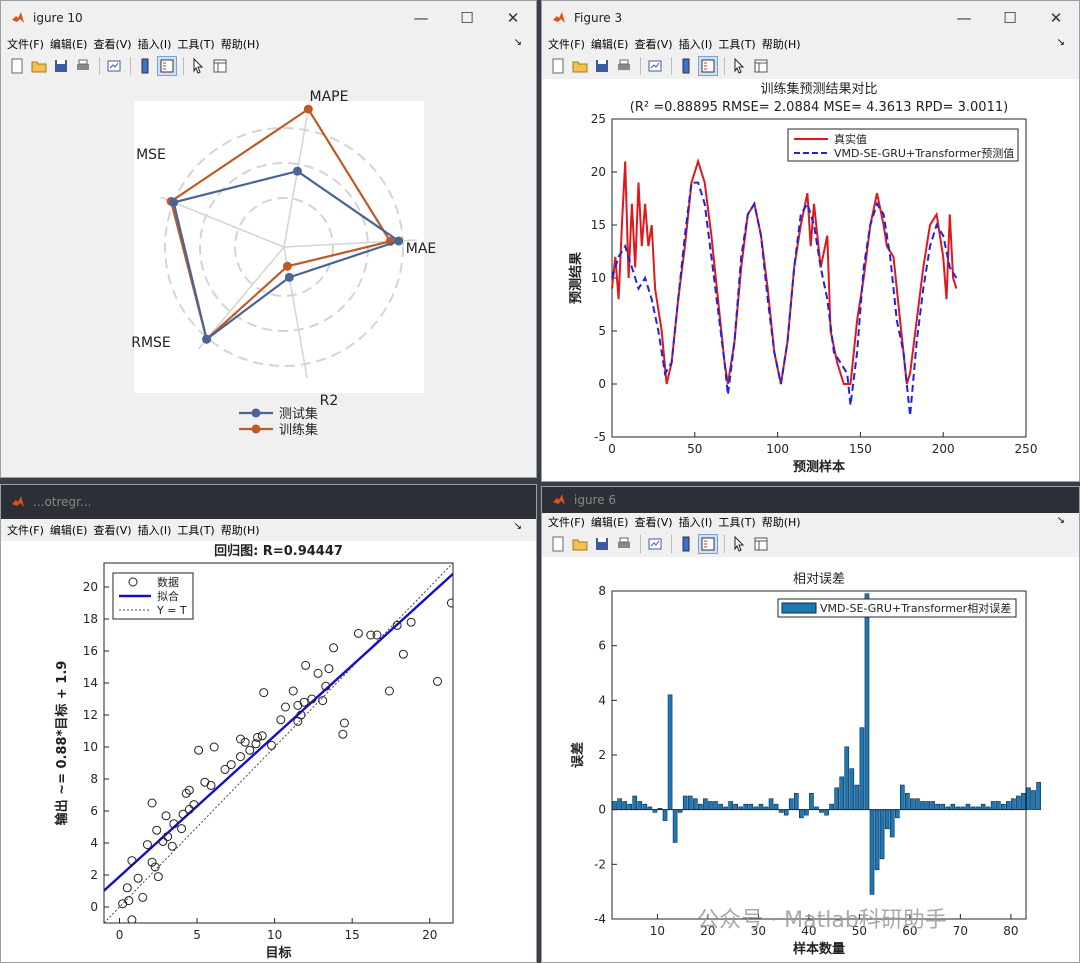 The image size is (1080, 963). I want to click on x-tick-label: 250, so click(1026, 449).